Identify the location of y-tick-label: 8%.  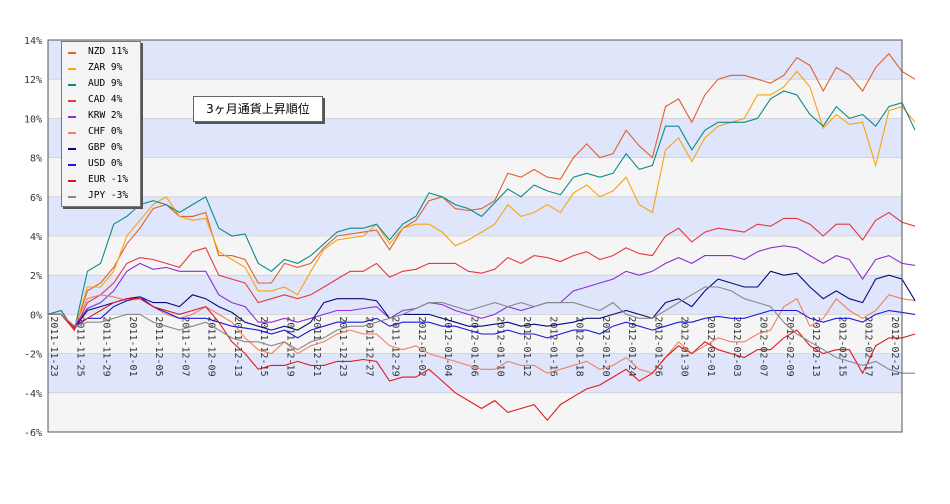
(36, 159).